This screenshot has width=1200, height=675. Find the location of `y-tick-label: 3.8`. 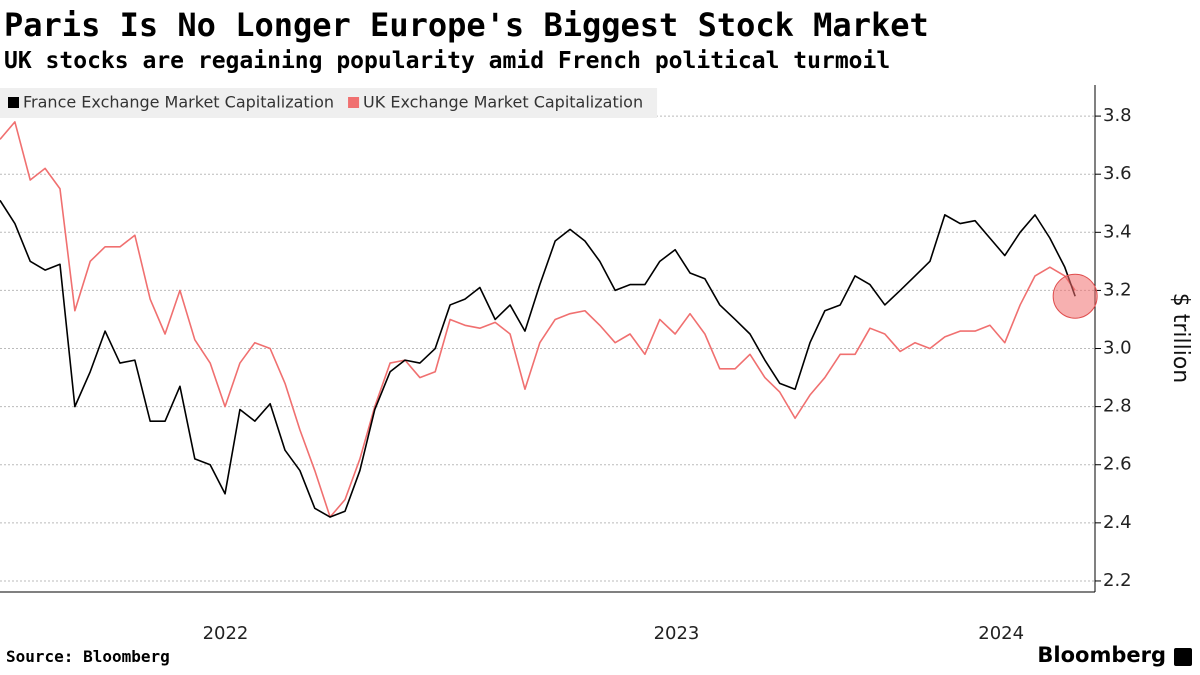

y-tick-label: 3.8 is located at coordinates (1117, 115).